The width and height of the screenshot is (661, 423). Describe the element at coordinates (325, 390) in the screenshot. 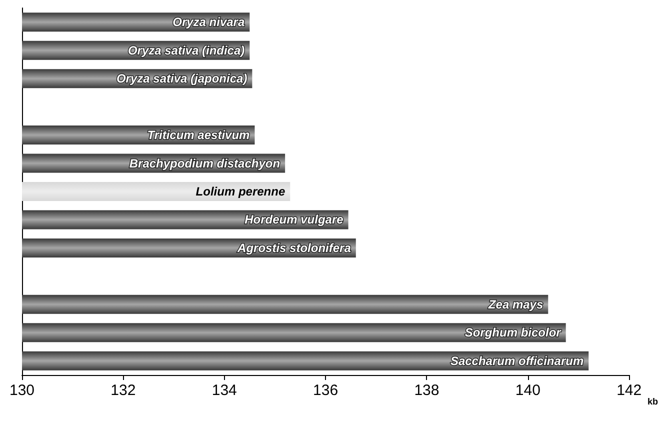

I see `x-tick-label: 136` at that location.